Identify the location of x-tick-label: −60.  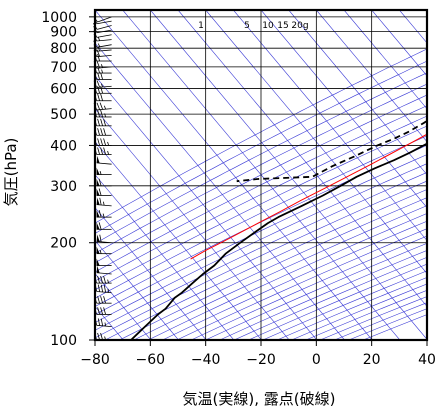
(151, 360).